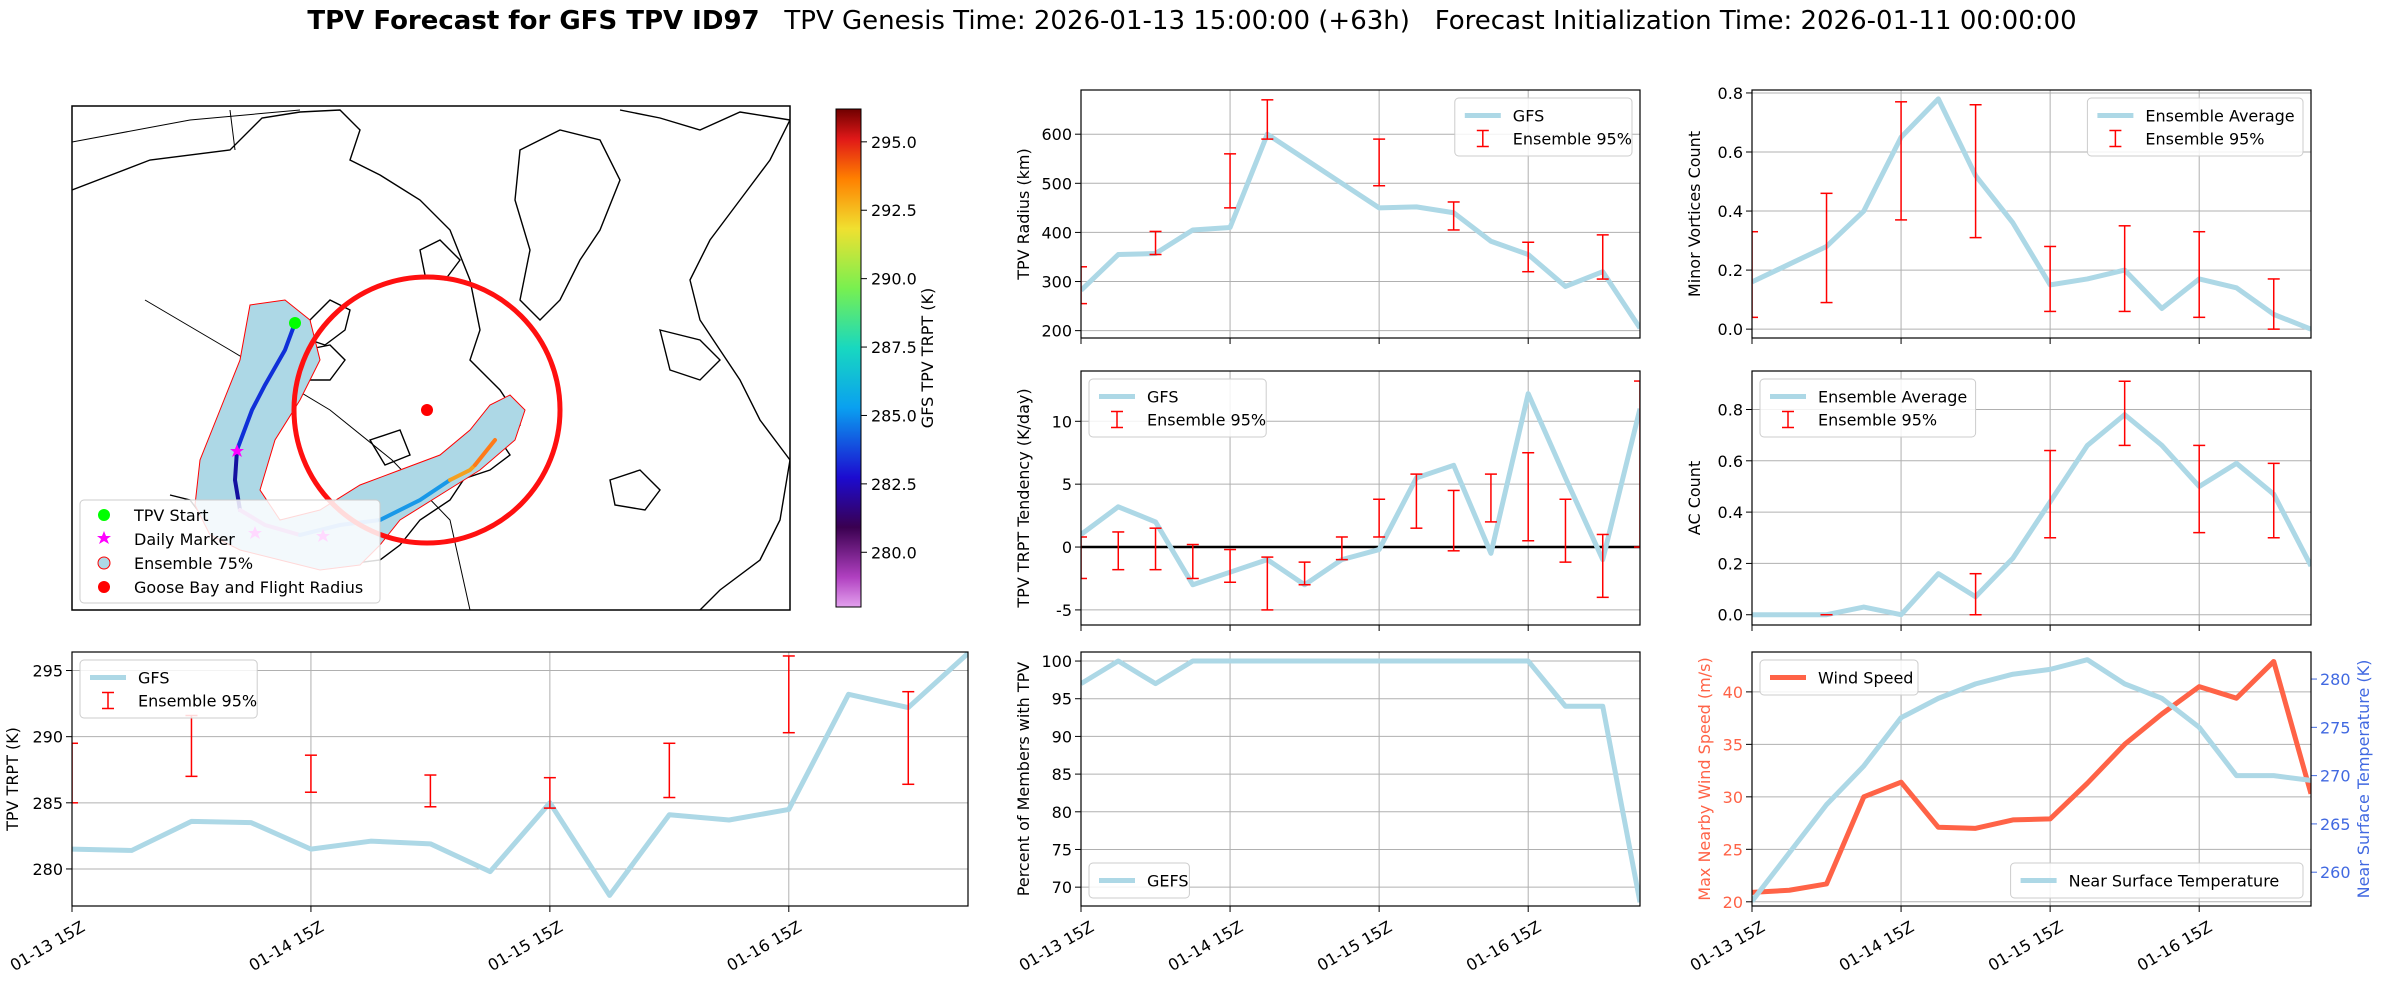  What do you see at coordinates (1503, 946) in the screenshot?
I see `x-tick-label: 01-16 15Z` at bounding box center [1503, 946].